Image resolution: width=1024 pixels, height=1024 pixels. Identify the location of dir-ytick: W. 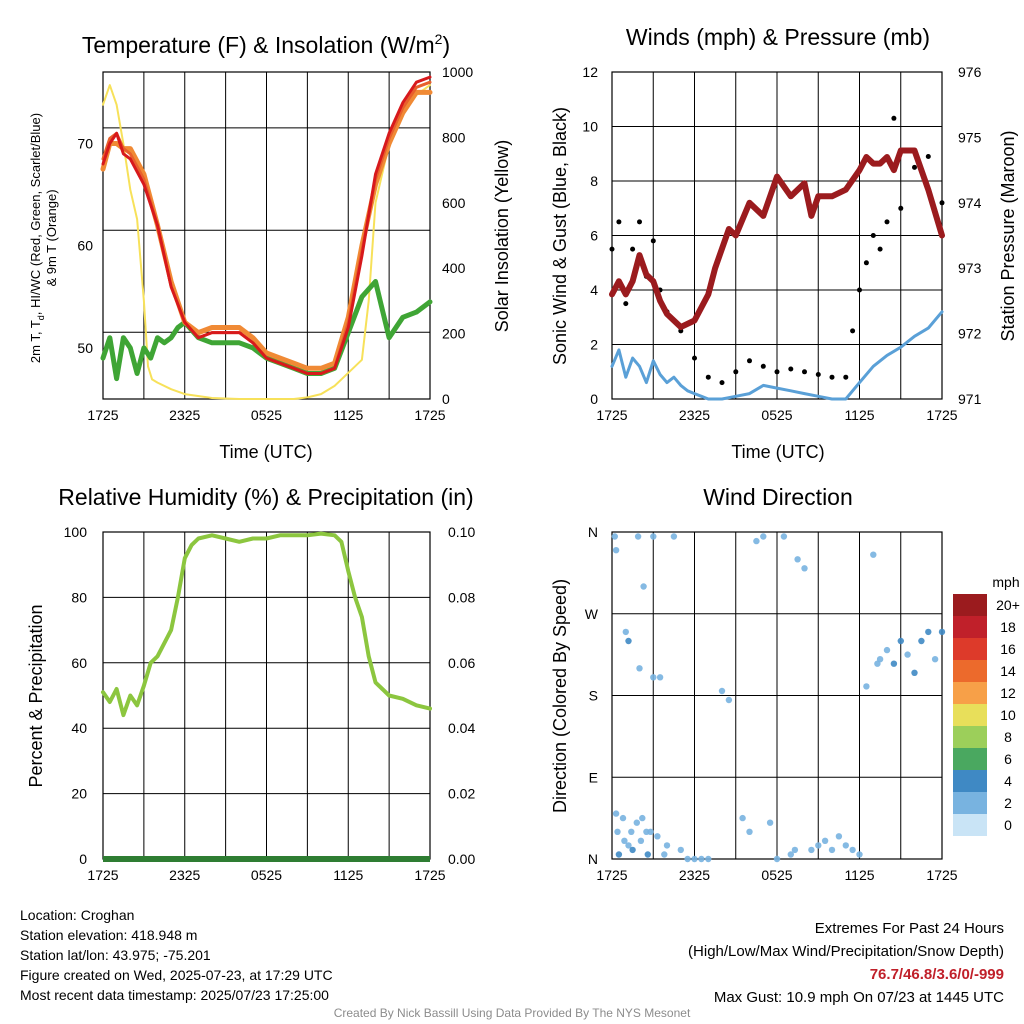
(592, 614).